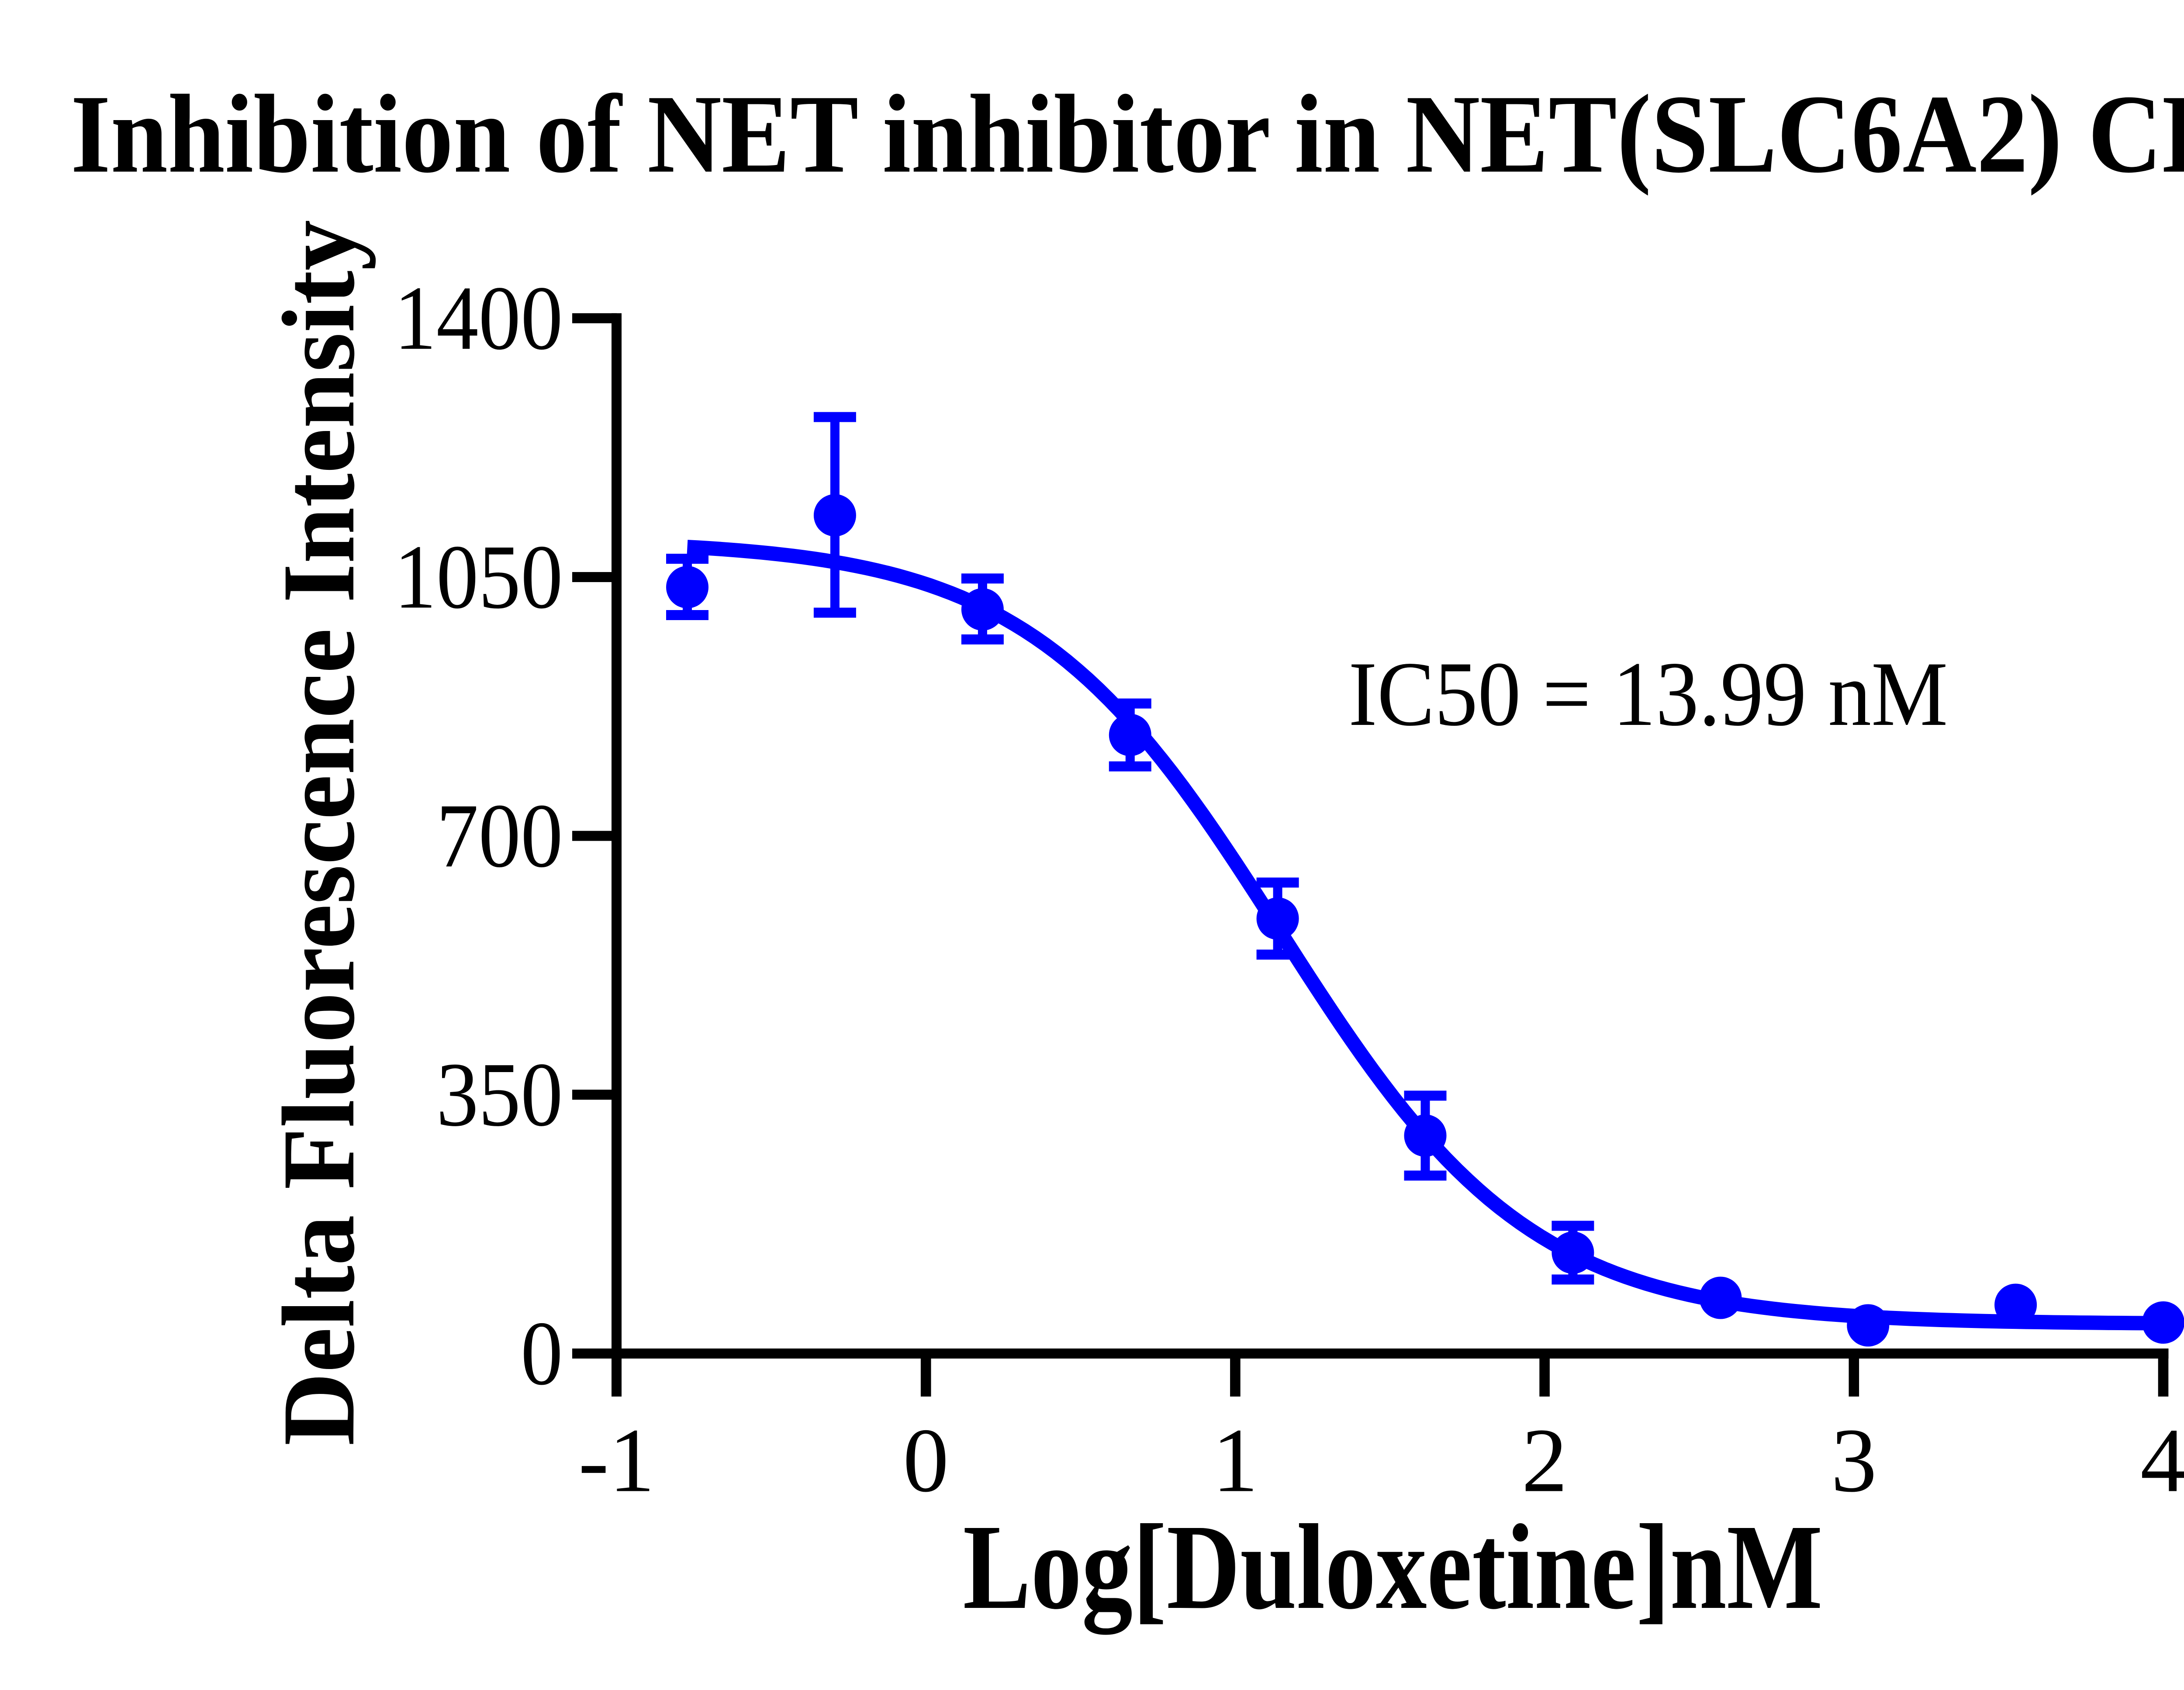 This screenshot has height=1690, width=2184. Describe the element at coordinates (318, 833) in the screenshot. I see `svg-text: Delta Fluorescence Intensity` at that location.